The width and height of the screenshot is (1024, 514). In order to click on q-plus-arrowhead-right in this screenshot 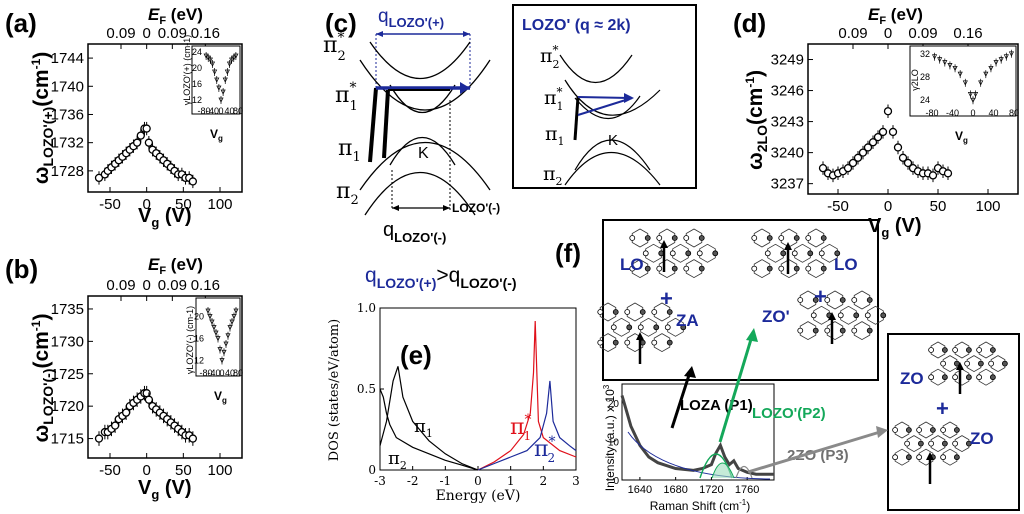, I will do `click(466, 34)`.